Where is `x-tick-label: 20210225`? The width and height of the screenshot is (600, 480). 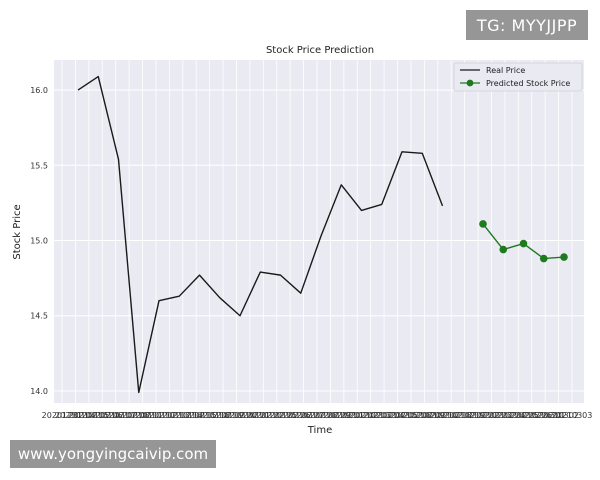
x-tick-label: 20210225 is located at coordinates (518, 415).